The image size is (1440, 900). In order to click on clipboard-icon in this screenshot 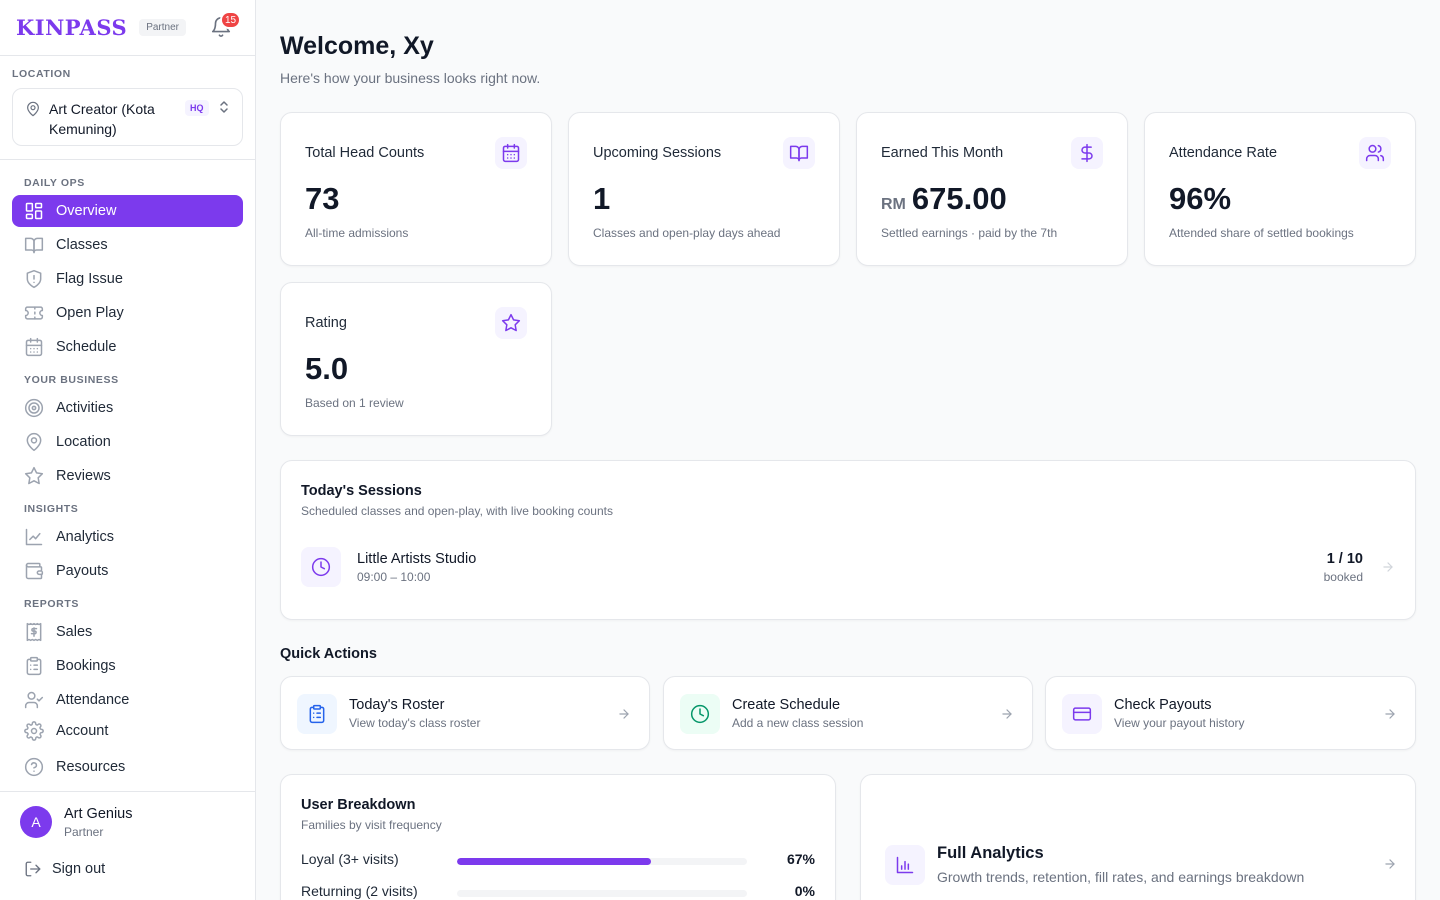, I will do `click(317, 714)`.